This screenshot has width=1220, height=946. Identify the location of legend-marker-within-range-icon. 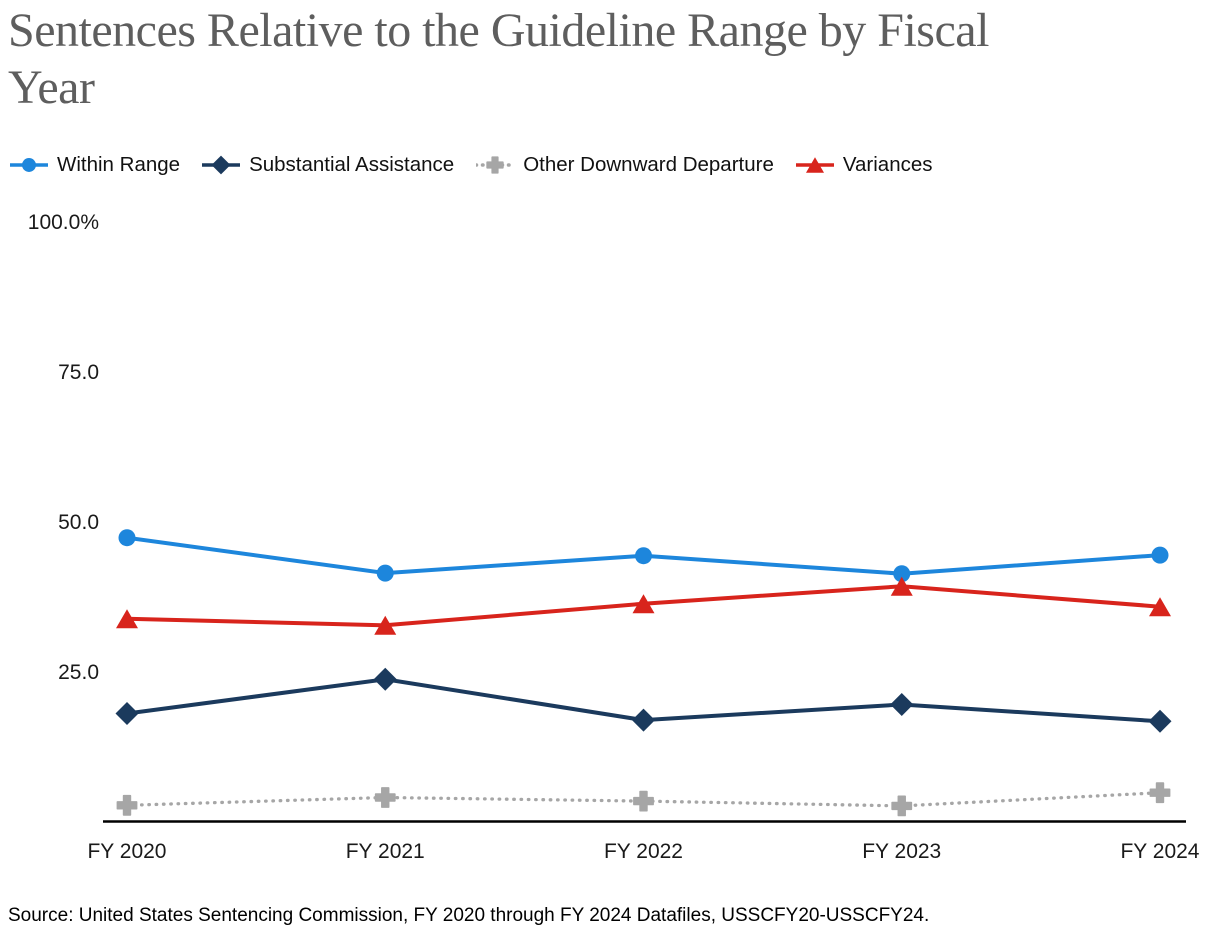
(29, 165).